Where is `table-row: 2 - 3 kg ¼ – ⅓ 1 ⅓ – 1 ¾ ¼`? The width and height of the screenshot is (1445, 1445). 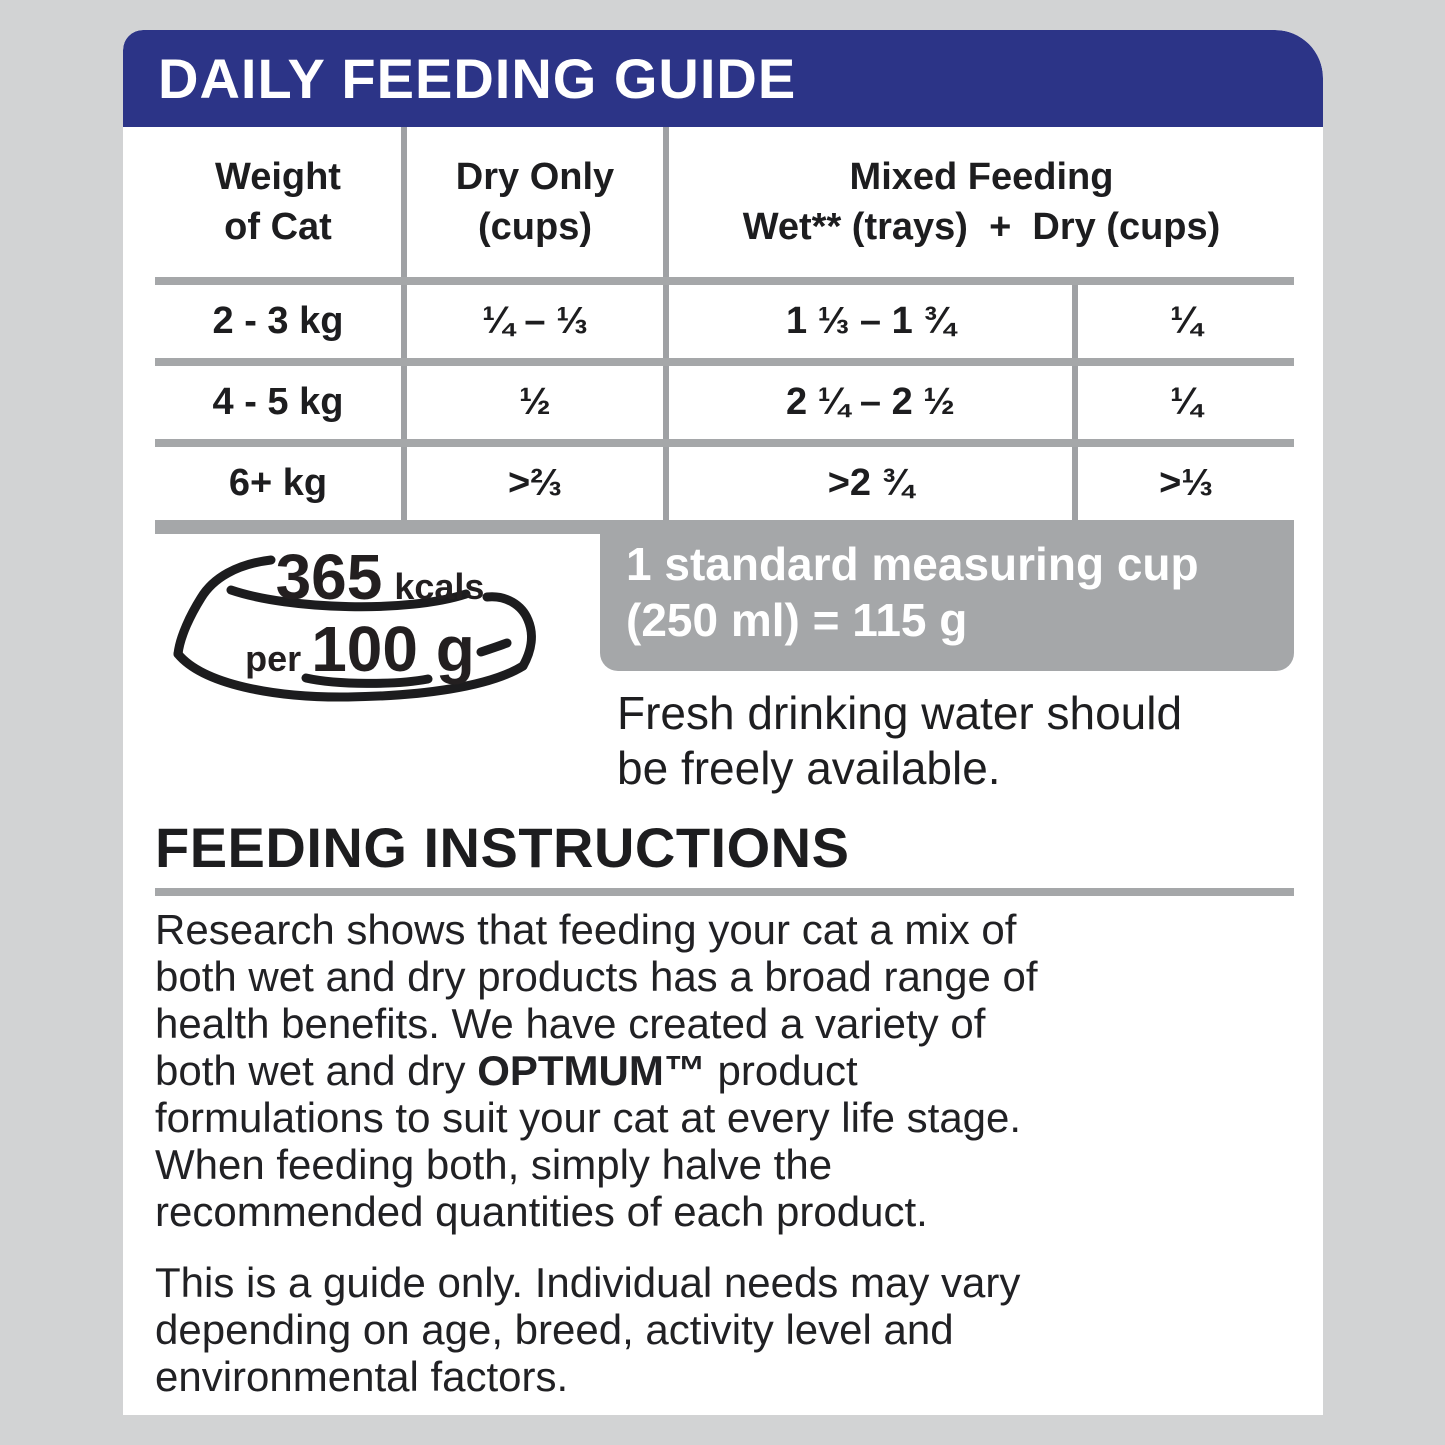
table-row: 2 - 3 kg ¼ – ⅓ 1 ⅓ – 1 ¾ ¼ is located at coordinates (725, 323).